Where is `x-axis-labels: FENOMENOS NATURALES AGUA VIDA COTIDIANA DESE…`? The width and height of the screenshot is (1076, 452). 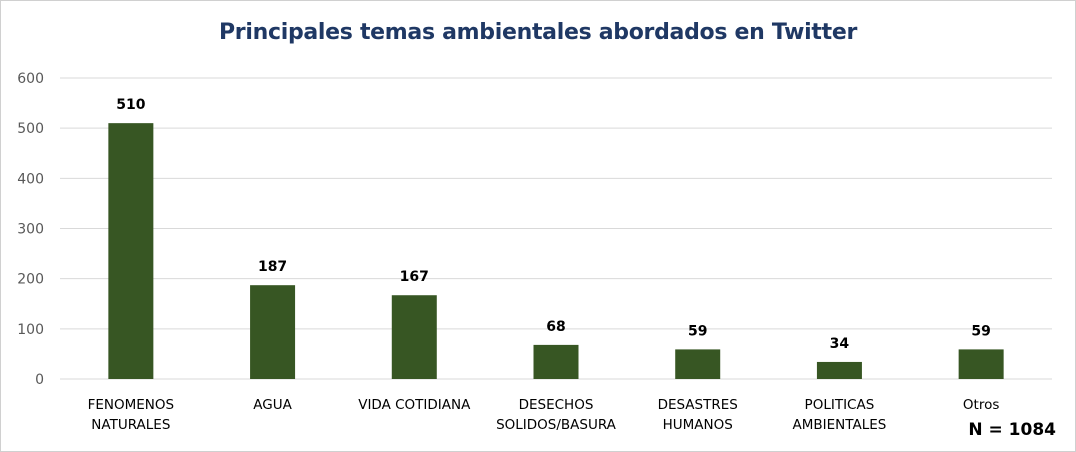
x-axis-labels: FENOMENOS NATURALES AGUA VIDA COTIDIANA DESE… is located at coordinates (544, 415).